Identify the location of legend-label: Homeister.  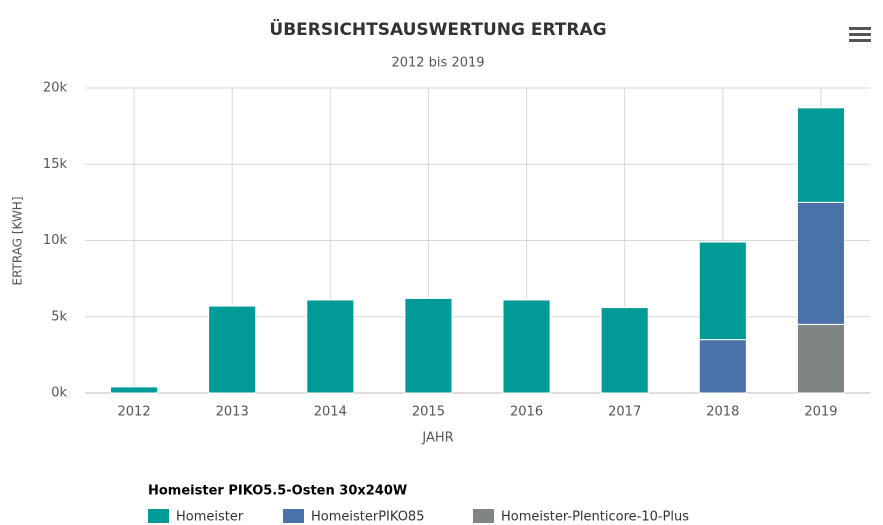
(210, 517).